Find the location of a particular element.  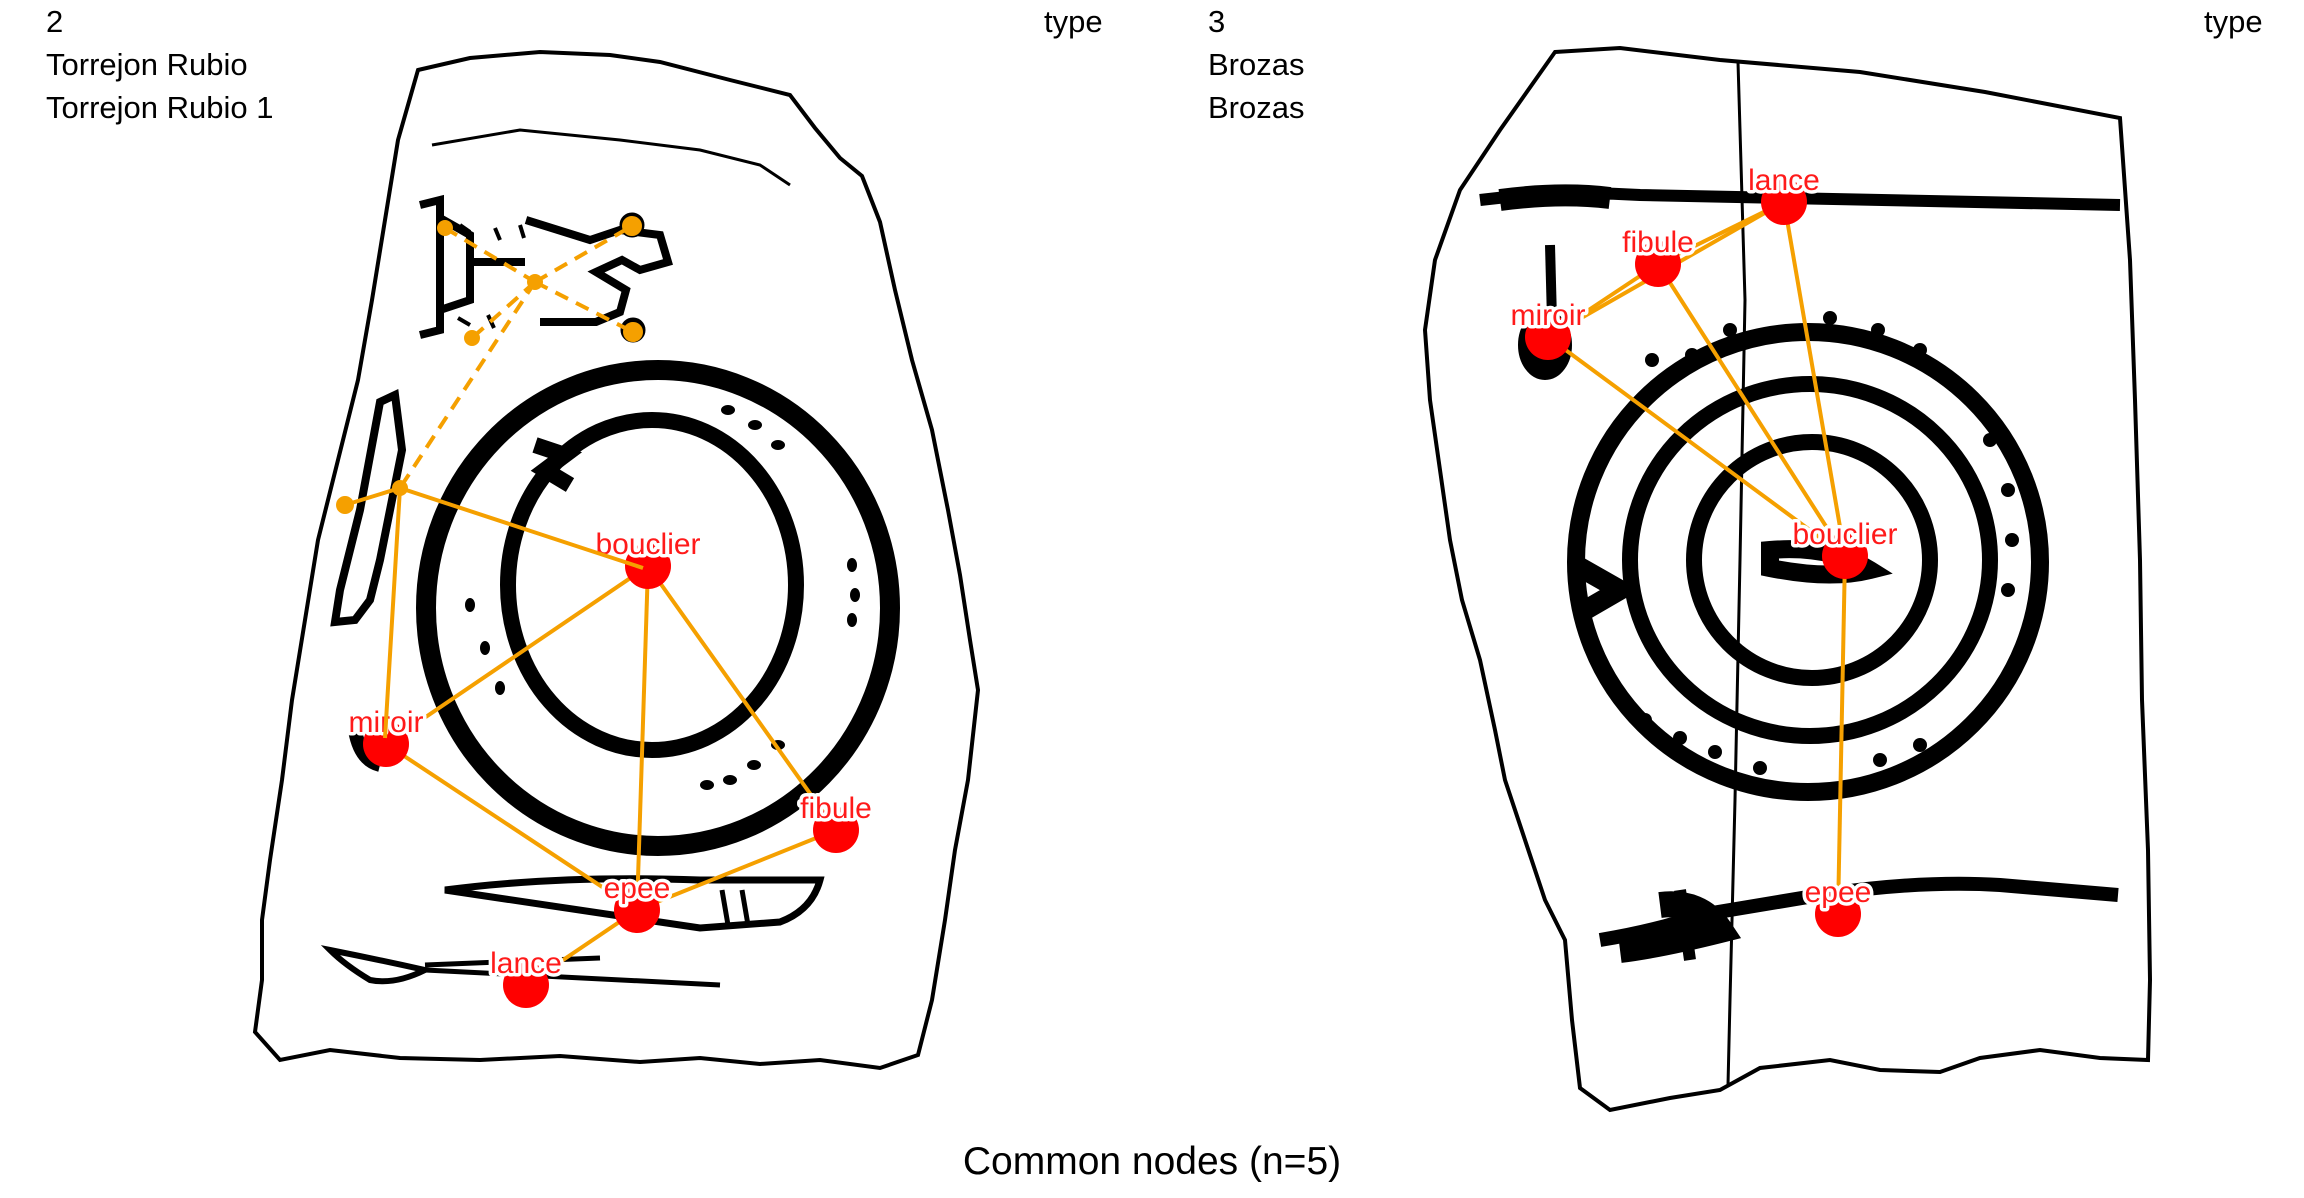

right-nodes: lance fibule miroir bouclier epee is located at coordinates (1704, 549).